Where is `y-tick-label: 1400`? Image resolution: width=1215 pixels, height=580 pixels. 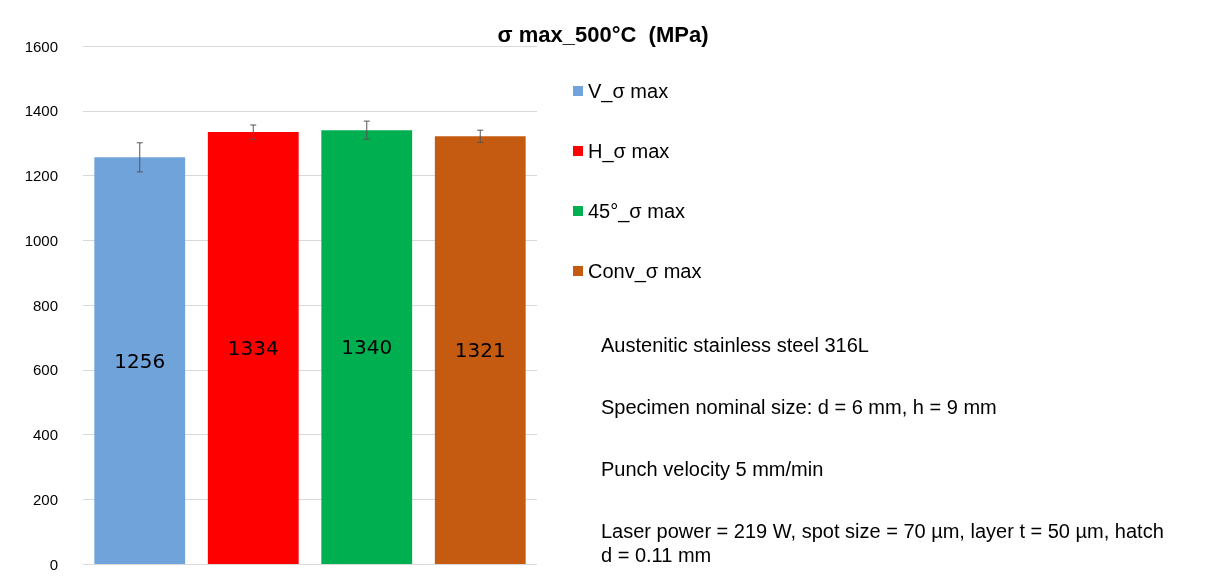 y-tick-label: 1400 is located at coordinates (41, 111).